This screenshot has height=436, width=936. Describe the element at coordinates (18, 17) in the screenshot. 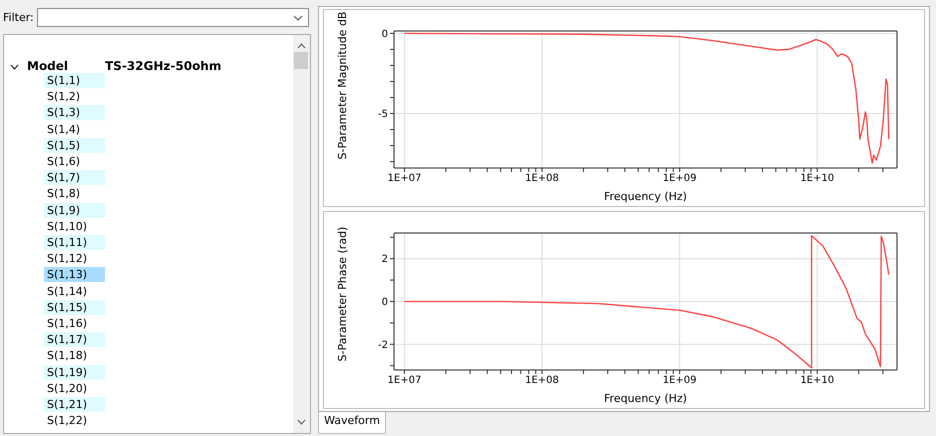

I see `text: Filter:` at that location.